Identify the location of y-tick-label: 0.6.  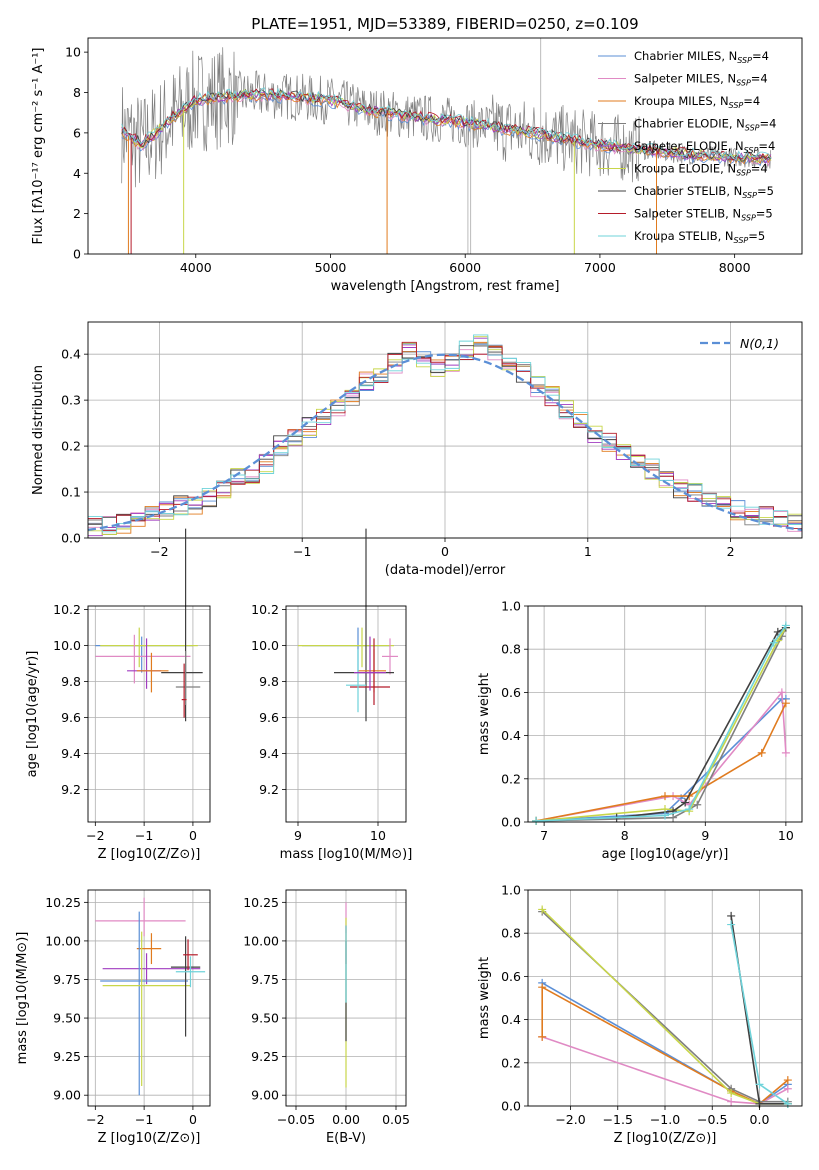
(511, 976).